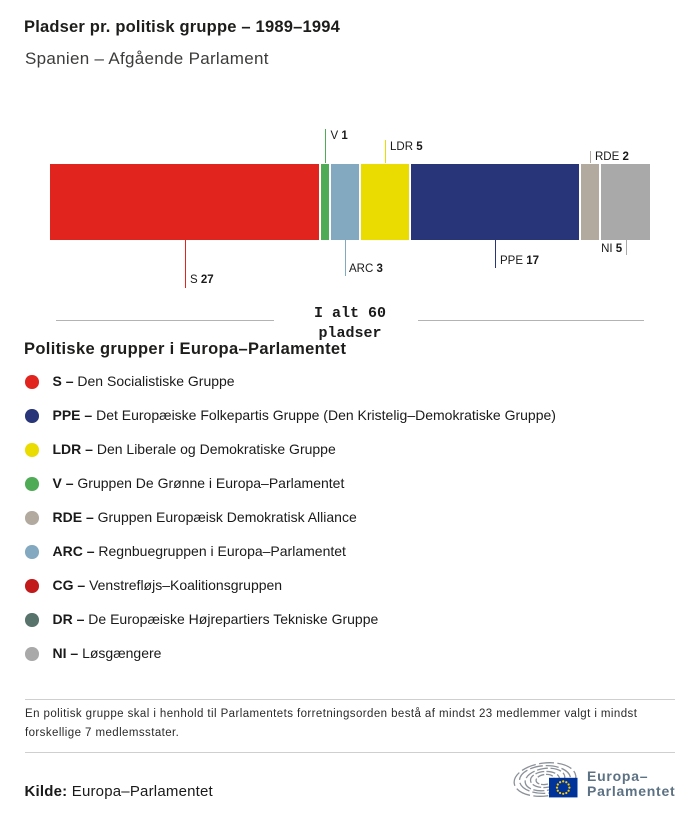 This screenshot has height=818, width=700. I want to click on svg-text: Europa–, so click(617, 776).